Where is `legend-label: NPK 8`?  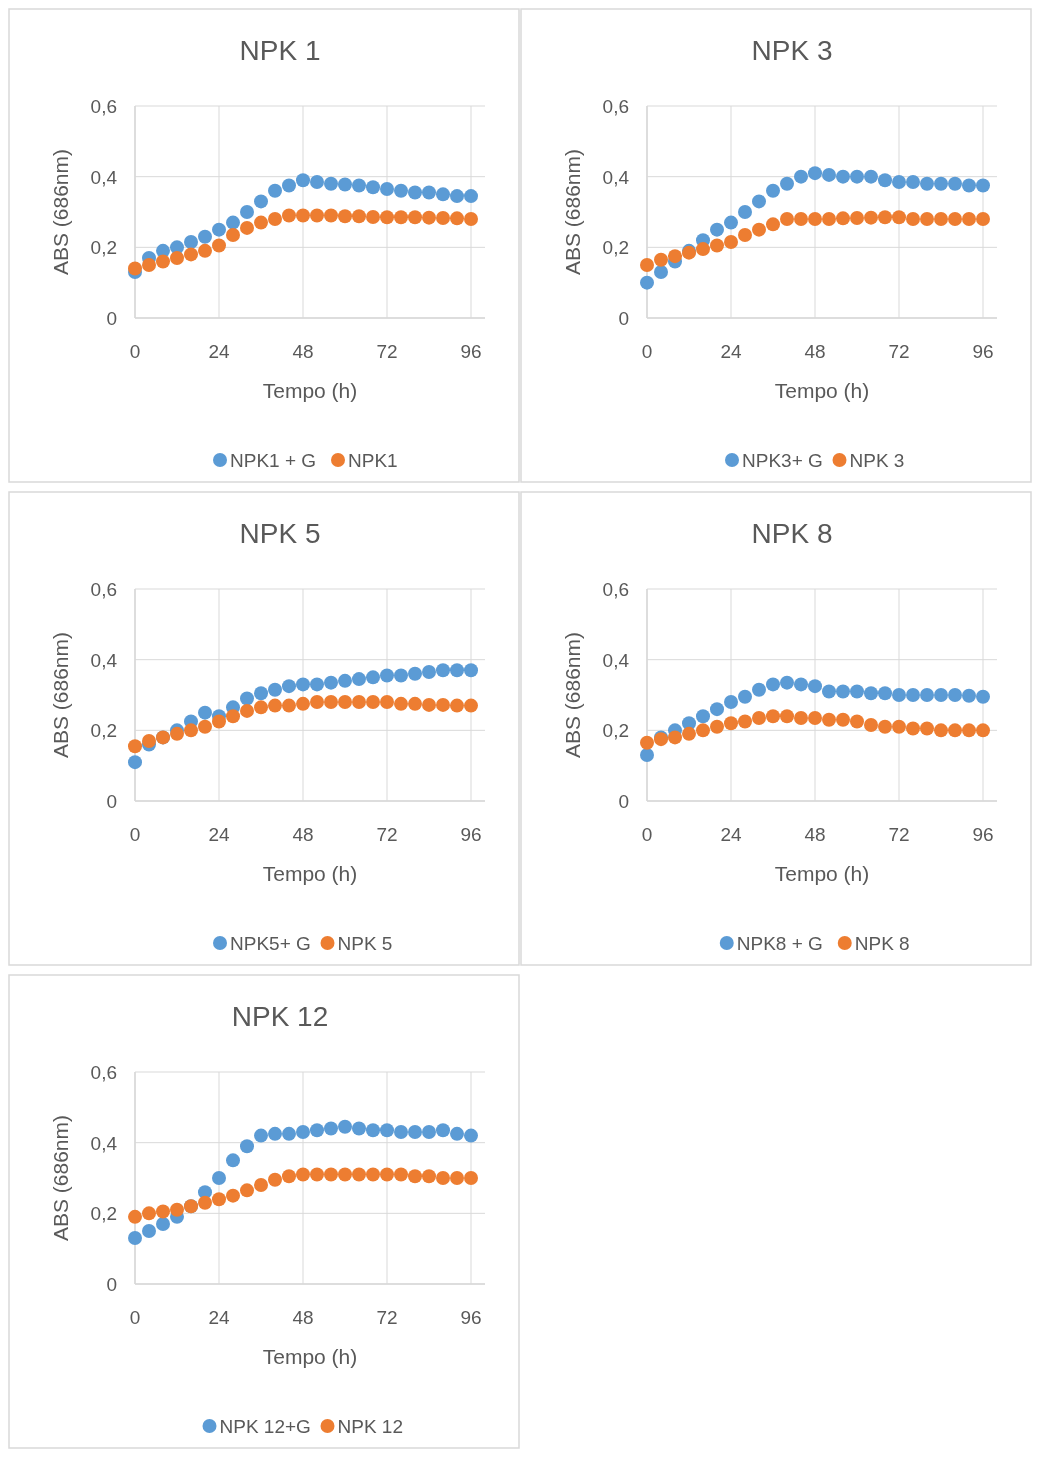 legend-label: NPK 8 is located at coordinates (882, 943).